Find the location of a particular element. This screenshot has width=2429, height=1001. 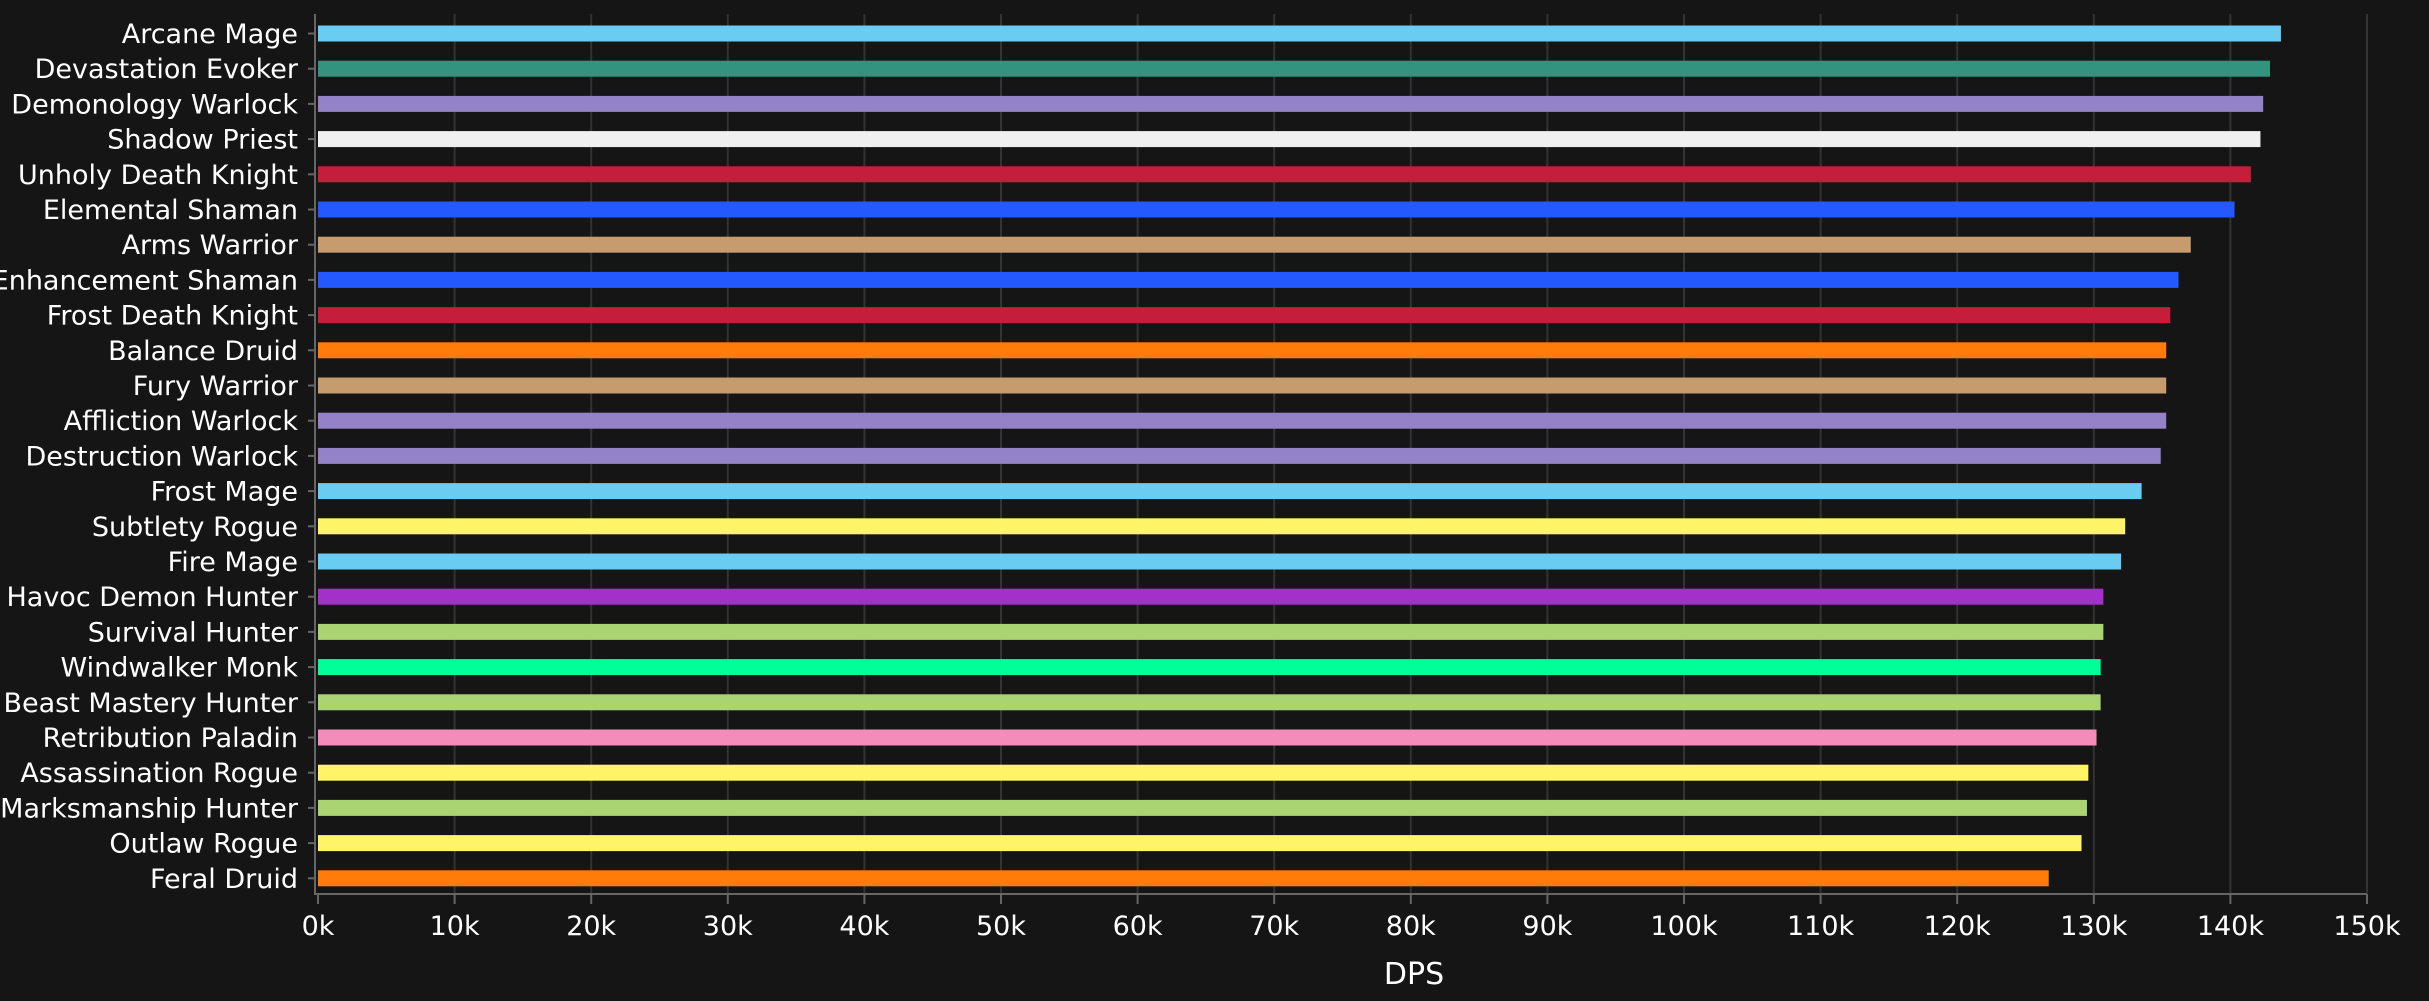

category-label: Retribution Paladin is located at coordinates (170, 738).